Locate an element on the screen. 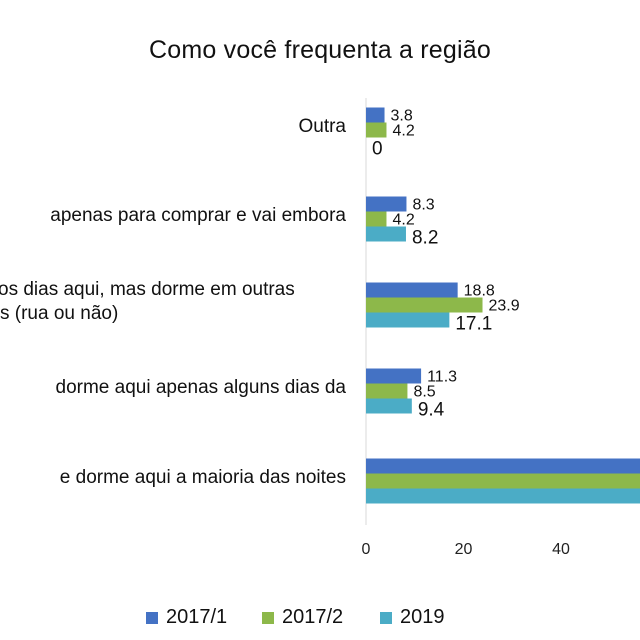 The height and width of the screenshot is (640, 640). bar-value-label: 9.4 is located at coordinates (431, 410).